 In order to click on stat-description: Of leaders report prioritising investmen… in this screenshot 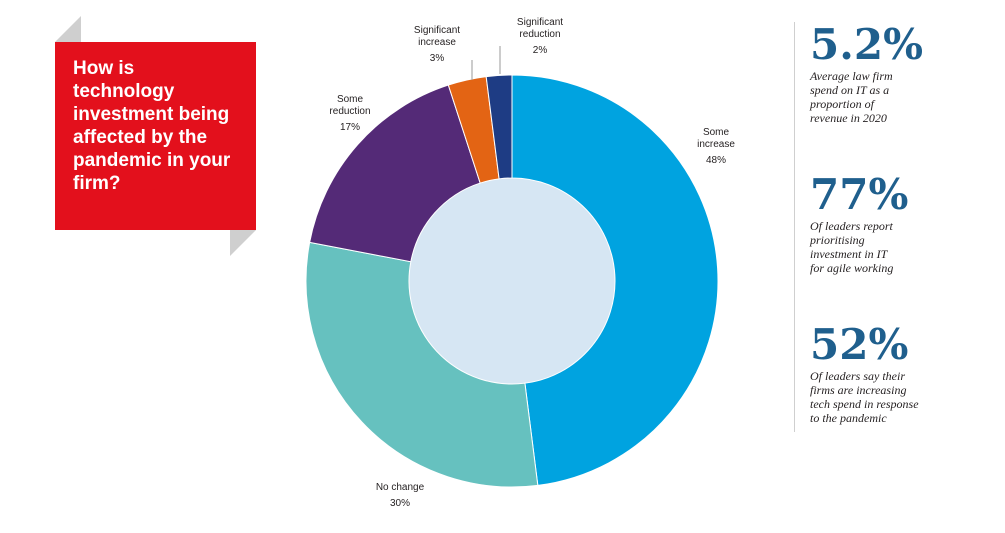, I will do `click(858, 247)`.